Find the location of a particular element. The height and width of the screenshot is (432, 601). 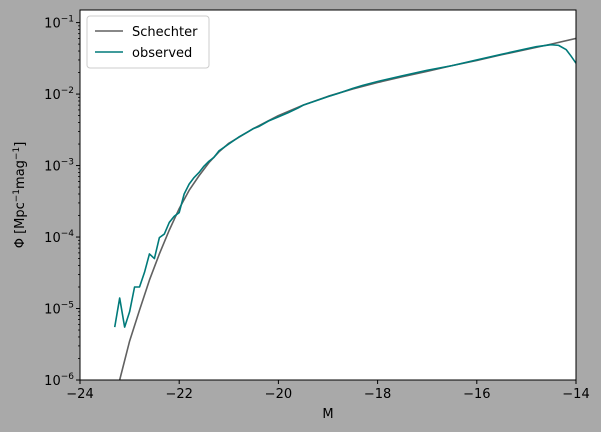

x-tick-label-2: −20 is located at coordinates (278, 394).